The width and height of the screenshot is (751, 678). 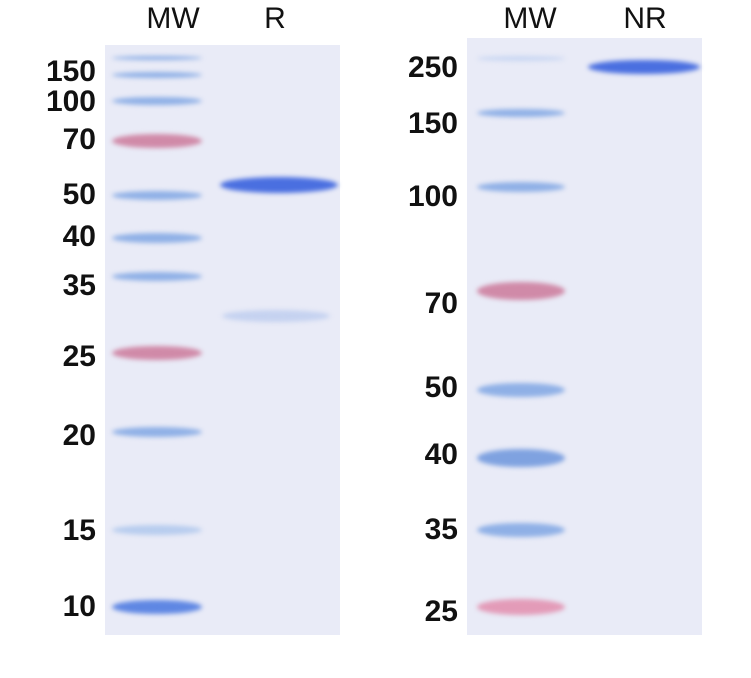 I want to click on protein-band-reduced-main, so click(x=279, y=185).